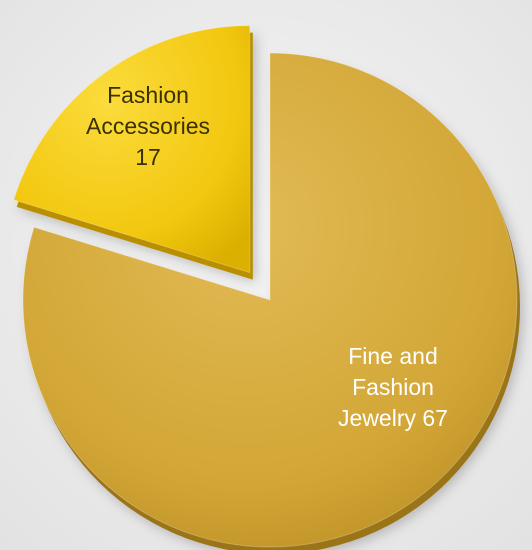 Image resolution: width=532 pixels, height=550 pixels. I want to click on pie-slice-label-line: Accessories, so click(148, 126).